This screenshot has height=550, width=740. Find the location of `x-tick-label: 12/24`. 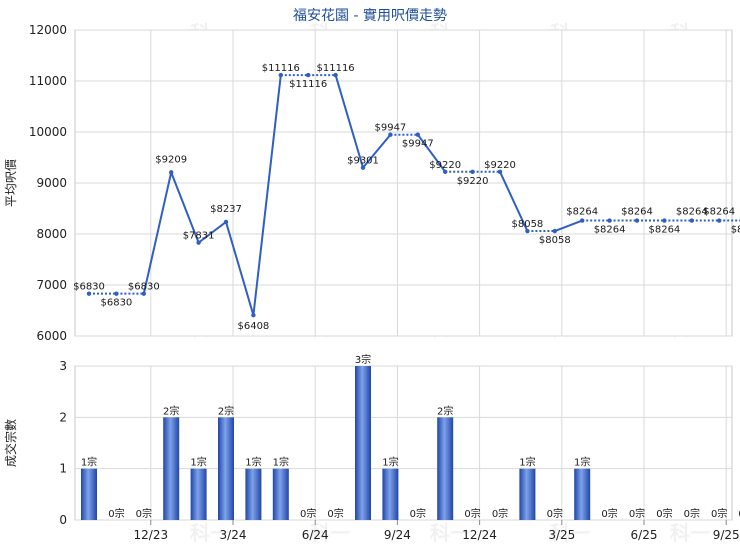

x-tick-label: 12/24 is located at coordinates (479, 535).